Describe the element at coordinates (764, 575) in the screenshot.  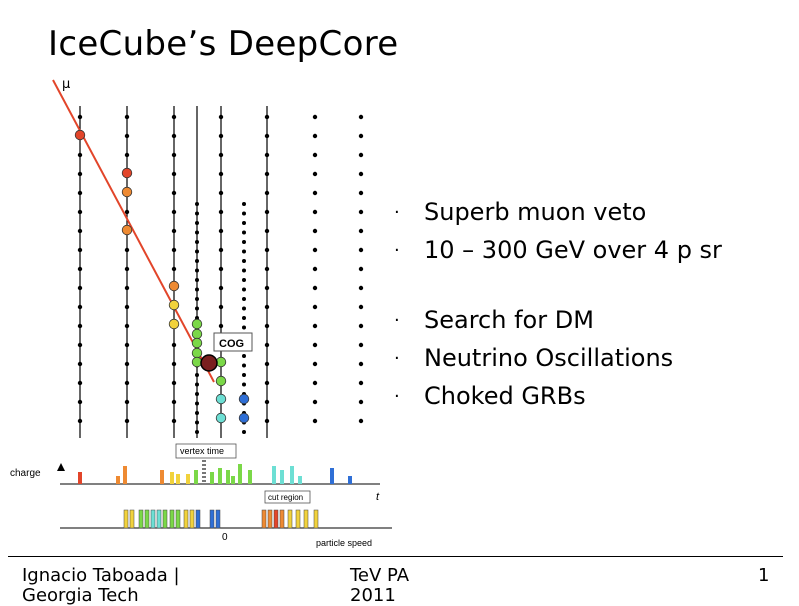
I see `page-number: 1` at that location.